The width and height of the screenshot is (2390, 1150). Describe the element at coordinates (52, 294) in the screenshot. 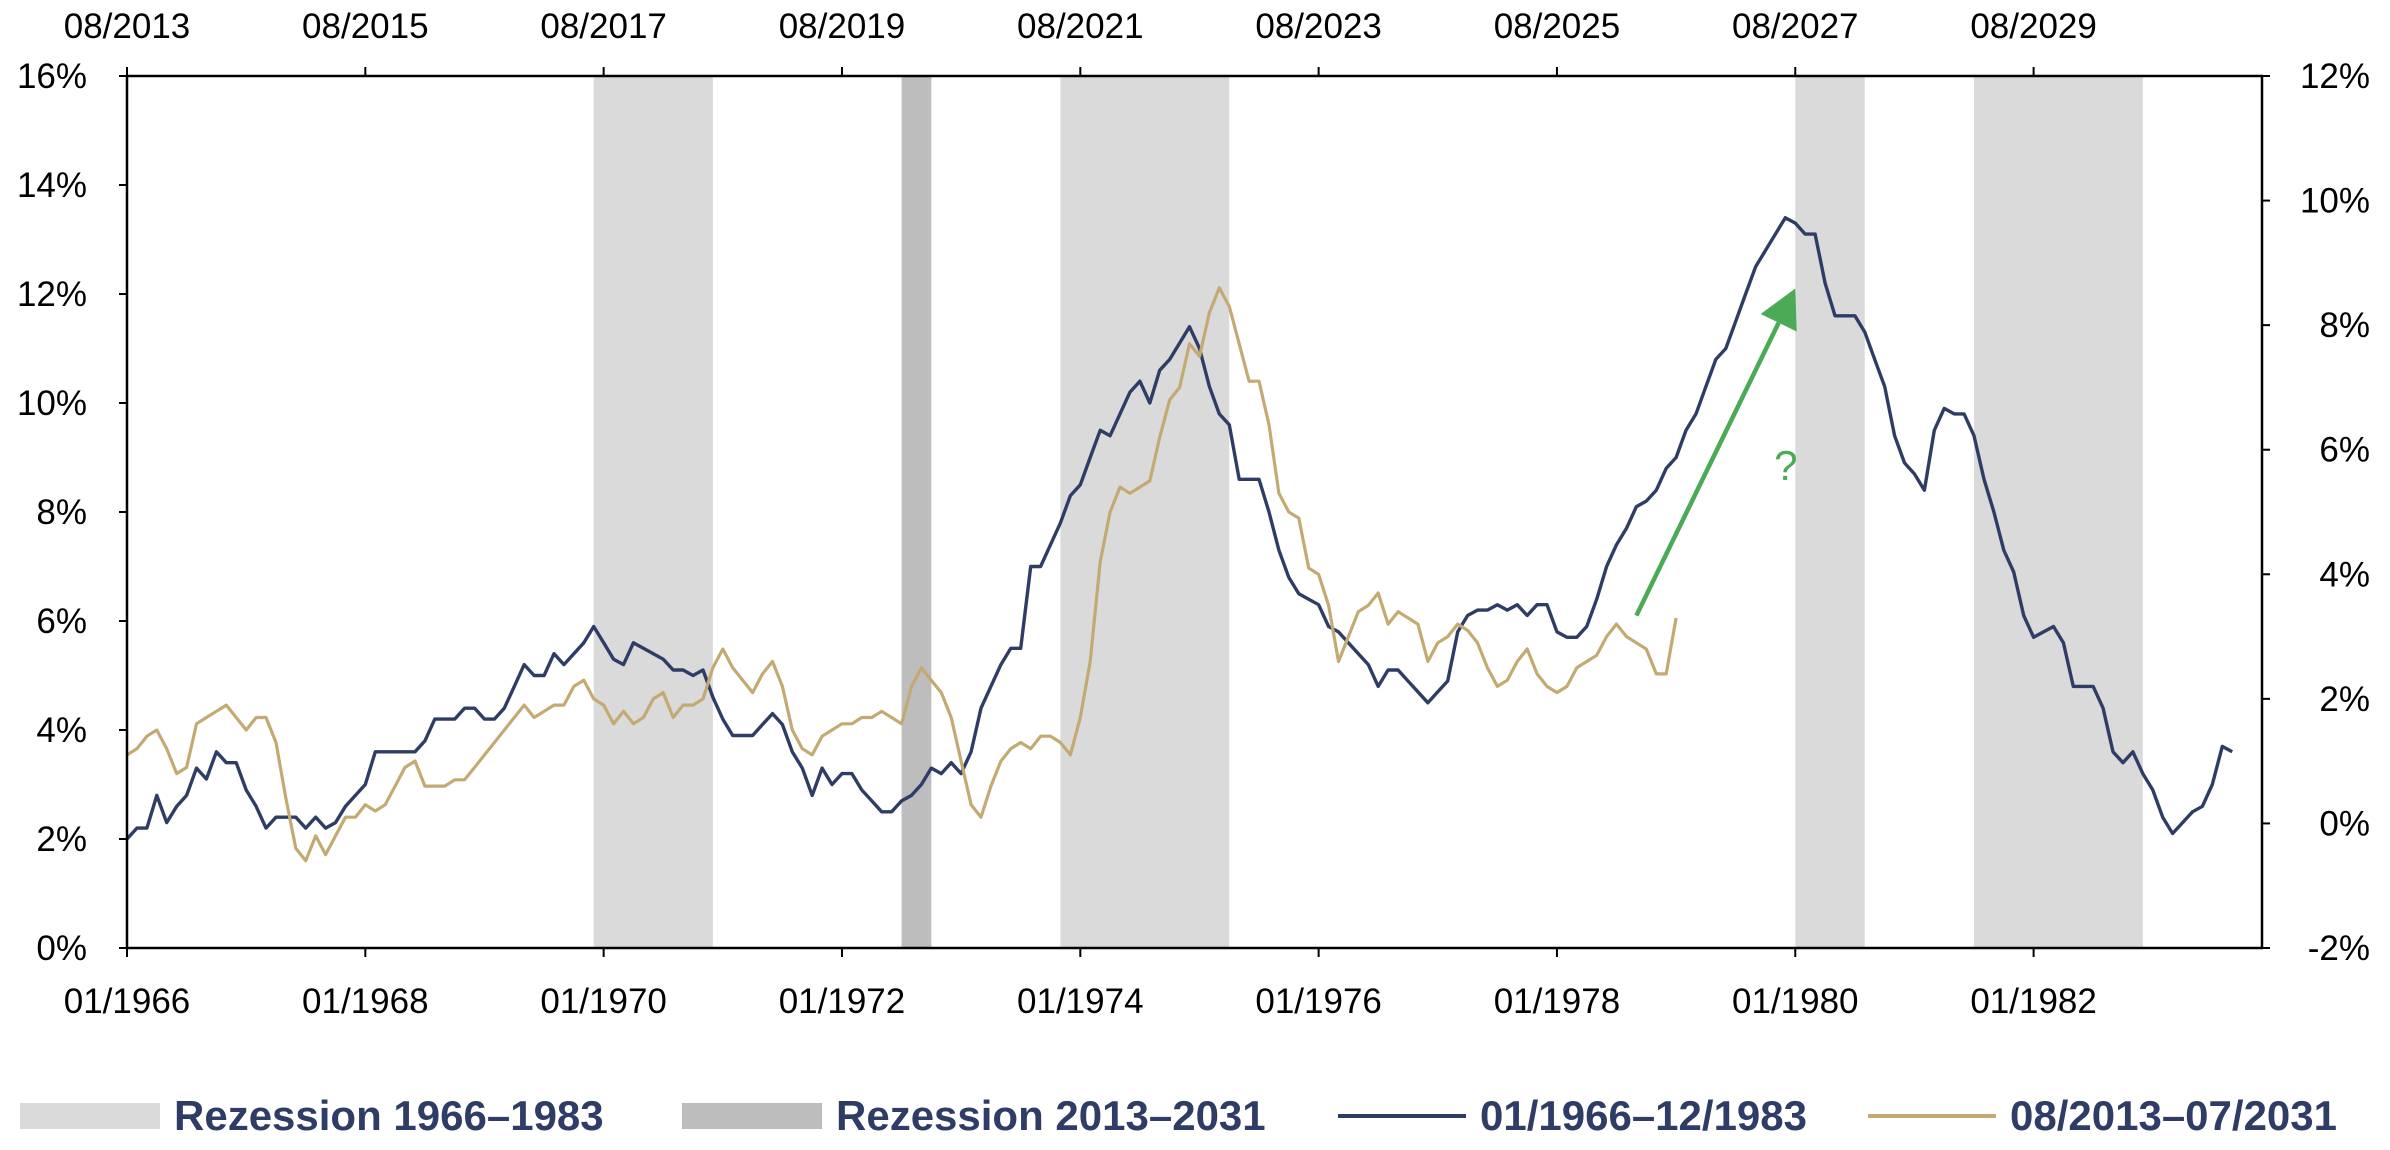

I see `y-left-tick-label: 12%` at that location.